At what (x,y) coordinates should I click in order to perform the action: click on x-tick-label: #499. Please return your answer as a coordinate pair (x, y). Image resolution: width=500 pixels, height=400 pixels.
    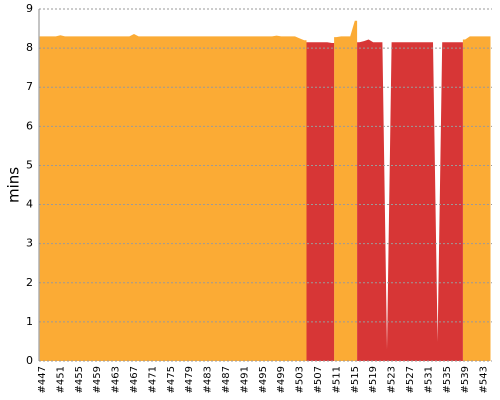
    Looking at the image, I should click on (281, 379).